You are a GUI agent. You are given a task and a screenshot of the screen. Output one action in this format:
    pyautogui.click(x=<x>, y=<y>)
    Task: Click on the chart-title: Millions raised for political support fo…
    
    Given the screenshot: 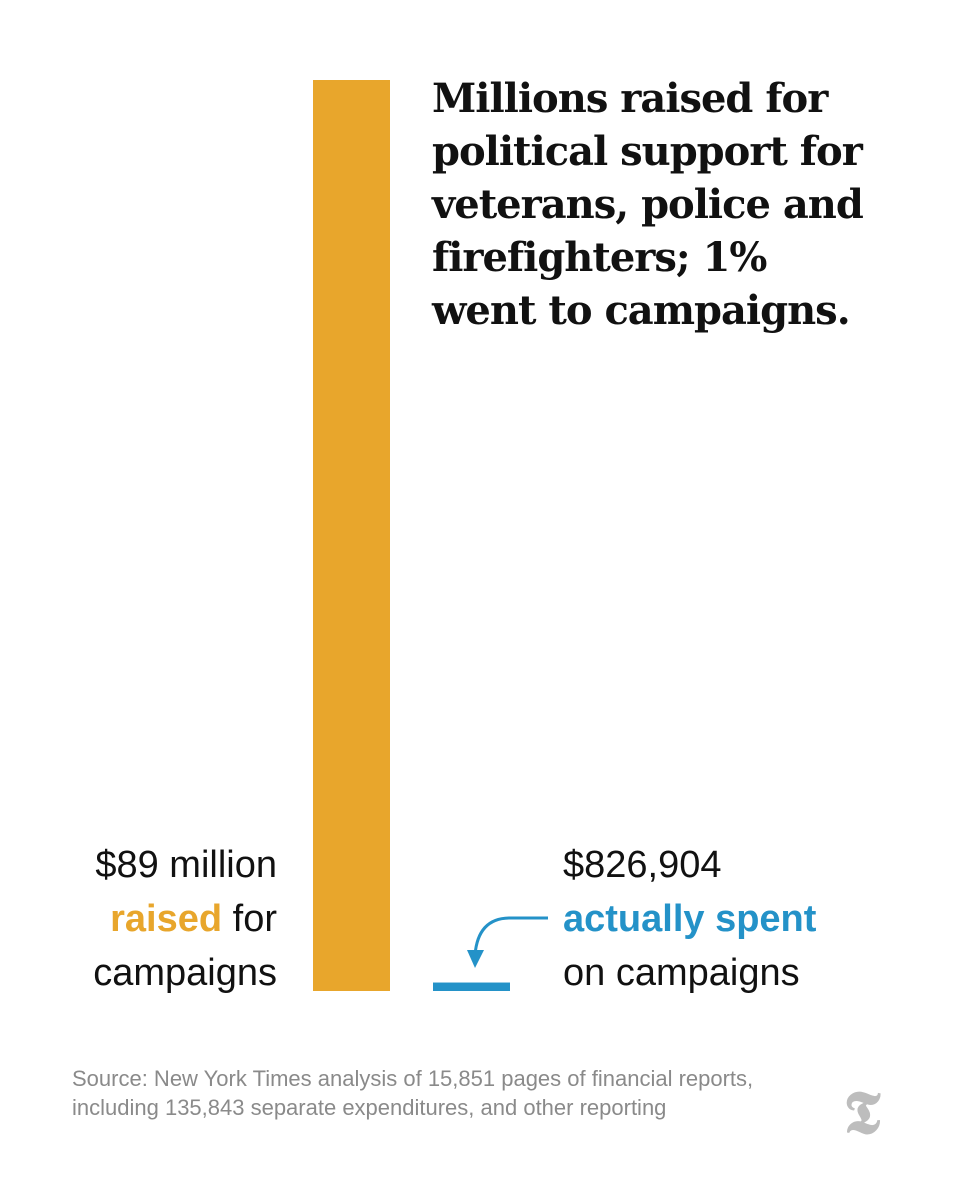 What is the action you would take?
    pyautogui.click(x=648, y=204)
    